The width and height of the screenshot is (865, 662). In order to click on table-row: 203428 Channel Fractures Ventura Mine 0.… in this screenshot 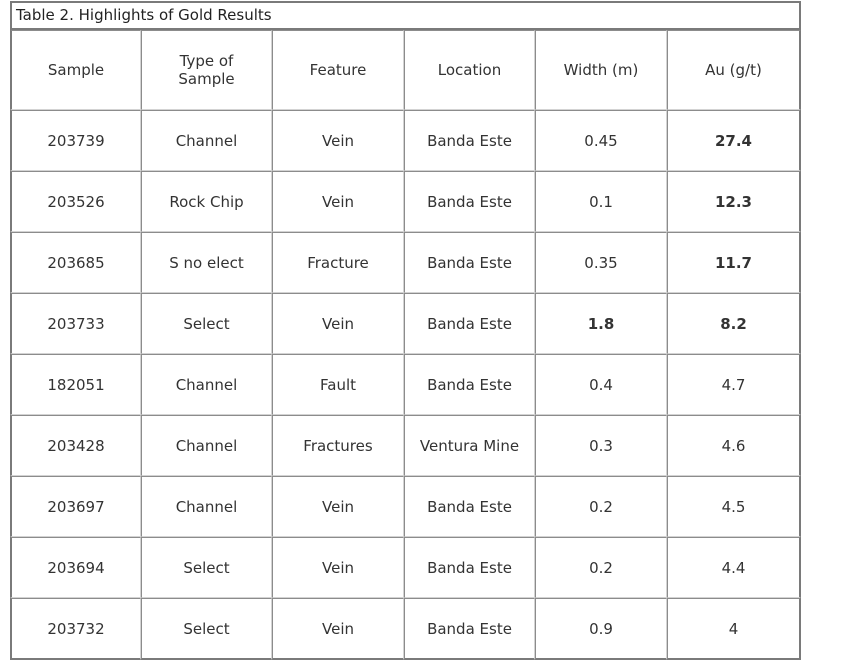, I will do `click(405, 445)`.